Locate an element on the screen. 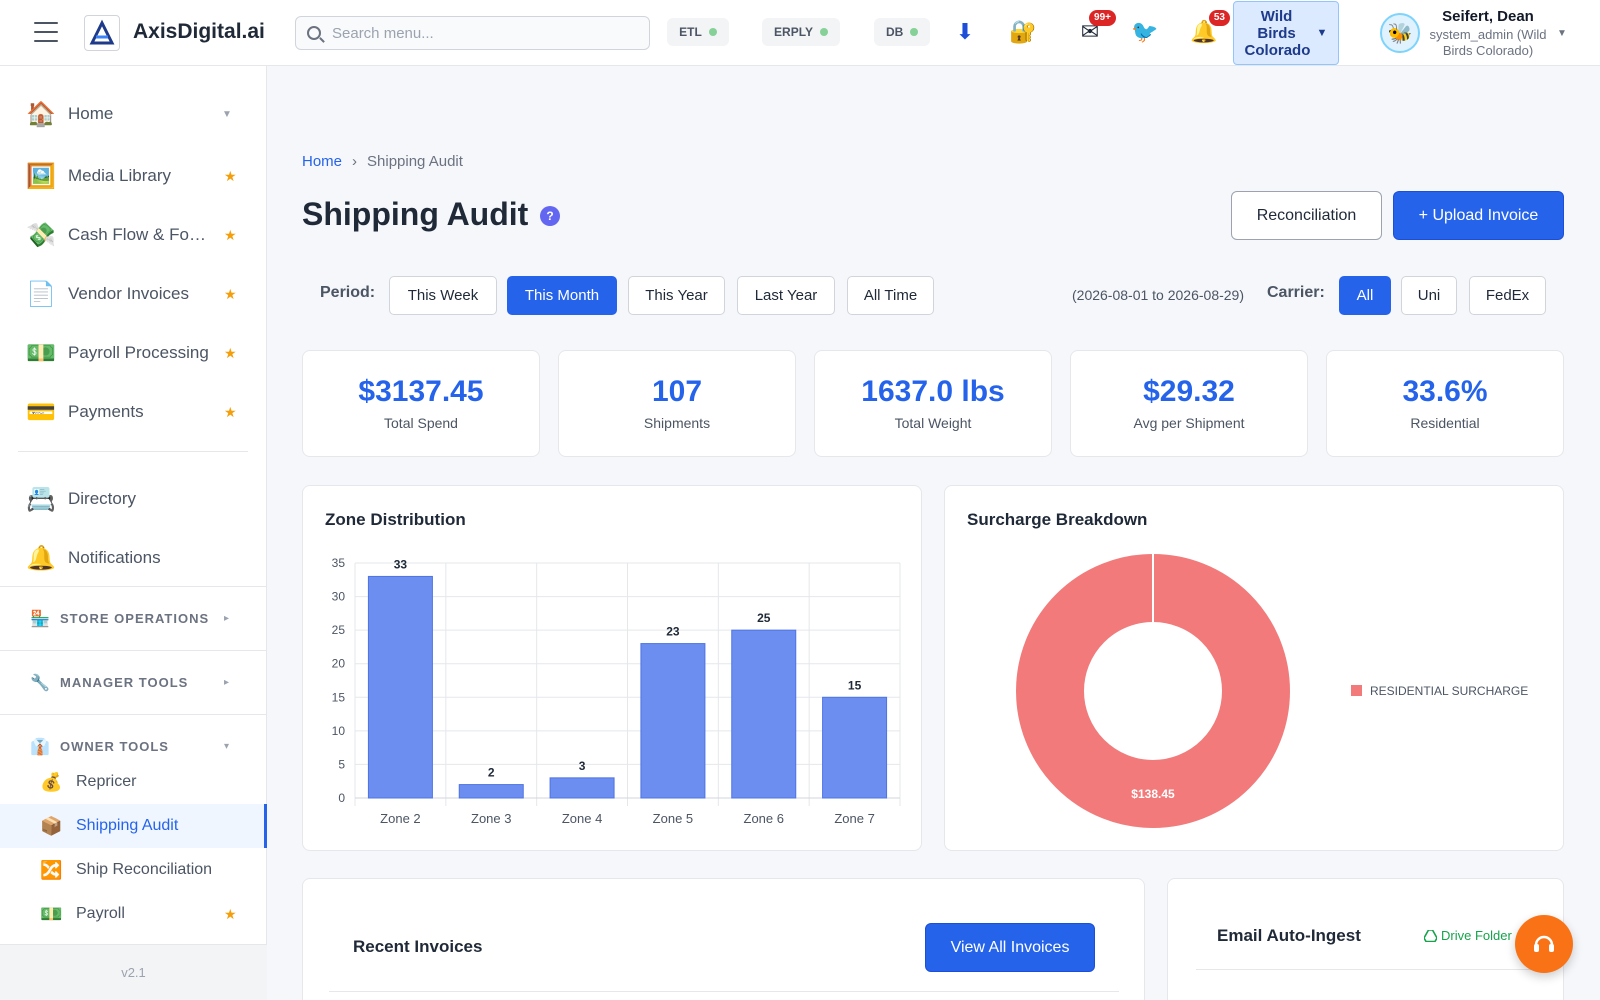  sidebar-item: 📄 Vendor Invoices ★ is located at coordinates (133, 294).